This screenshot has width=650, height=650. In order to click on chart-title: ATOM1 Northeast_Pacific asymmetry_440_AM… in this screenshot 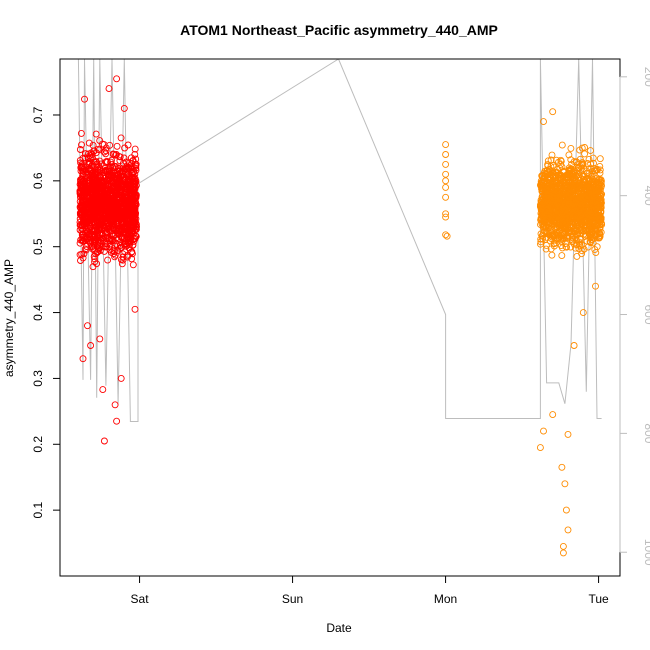, I will do `click(339, 30)`.